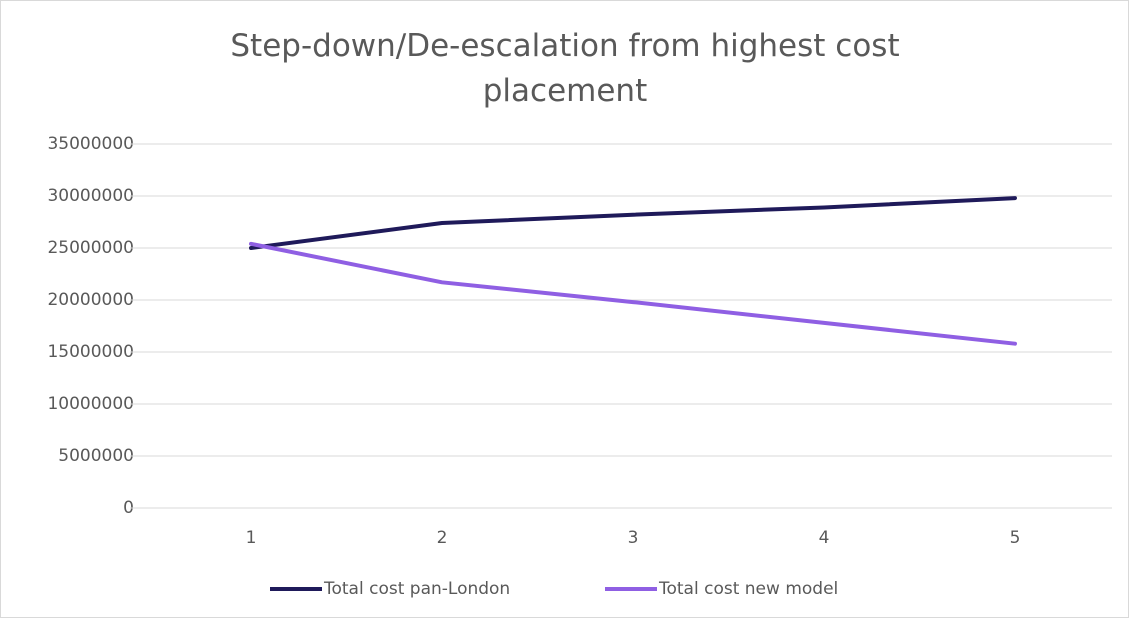 This screenshot has width=1130, height=620. What do you see at coordinates (90, 196) in the screenshot?
I see `y-tick-label: 30000000` at bounding box center [90, 196].